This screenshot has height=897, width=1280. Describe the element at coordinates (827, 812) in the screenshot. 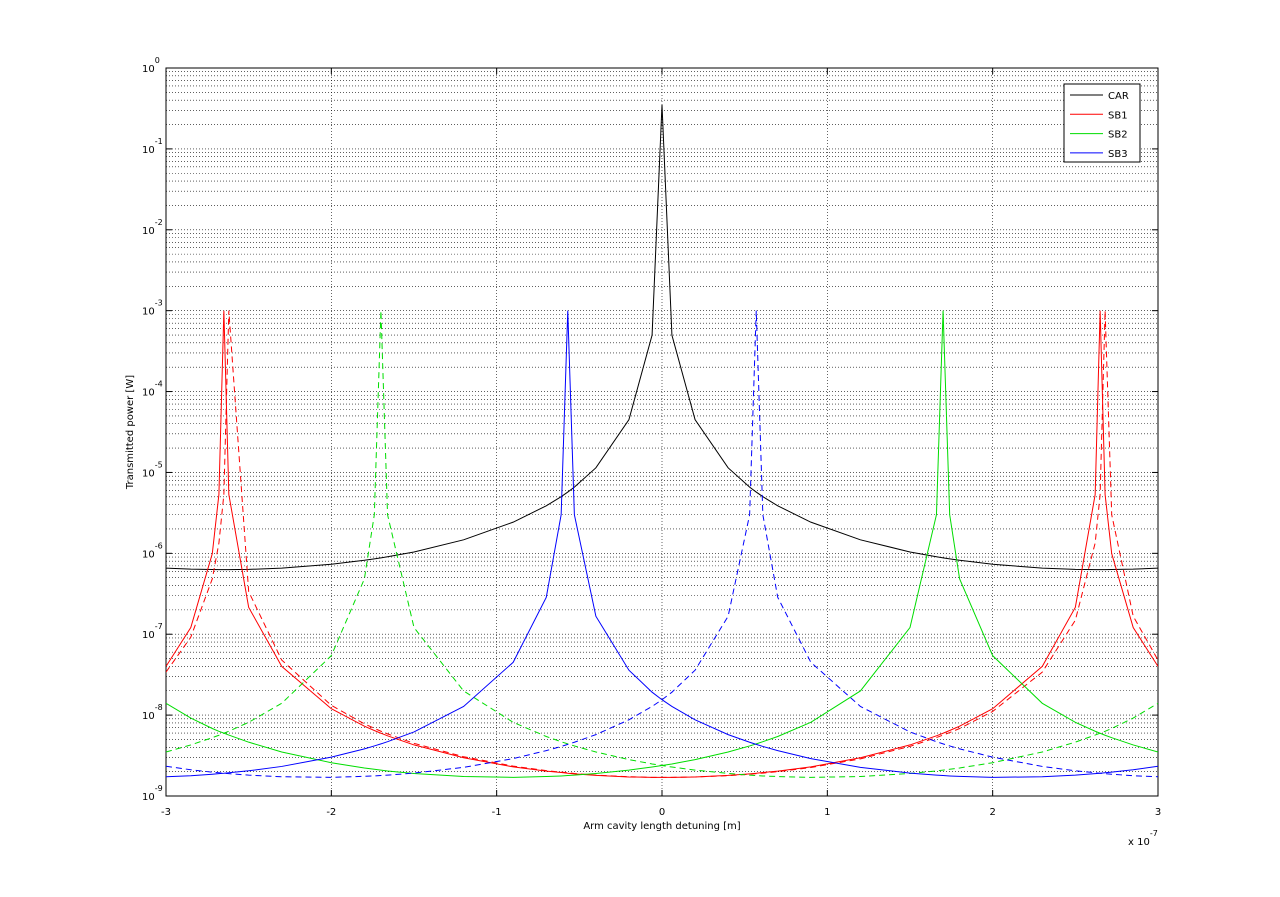

I see `x-tick-label: 1` at that location.